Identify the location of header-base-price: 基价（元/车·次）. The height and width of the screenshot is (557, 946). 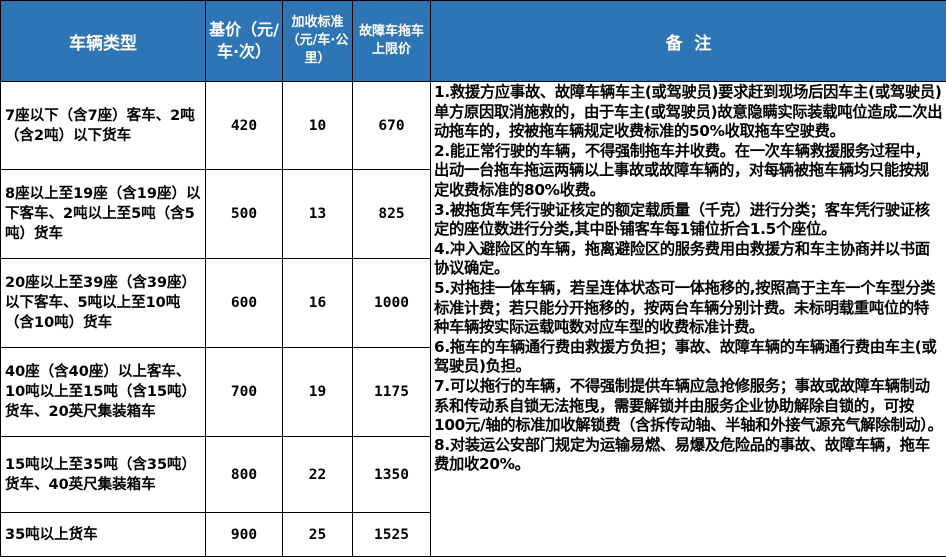
(244, 41).